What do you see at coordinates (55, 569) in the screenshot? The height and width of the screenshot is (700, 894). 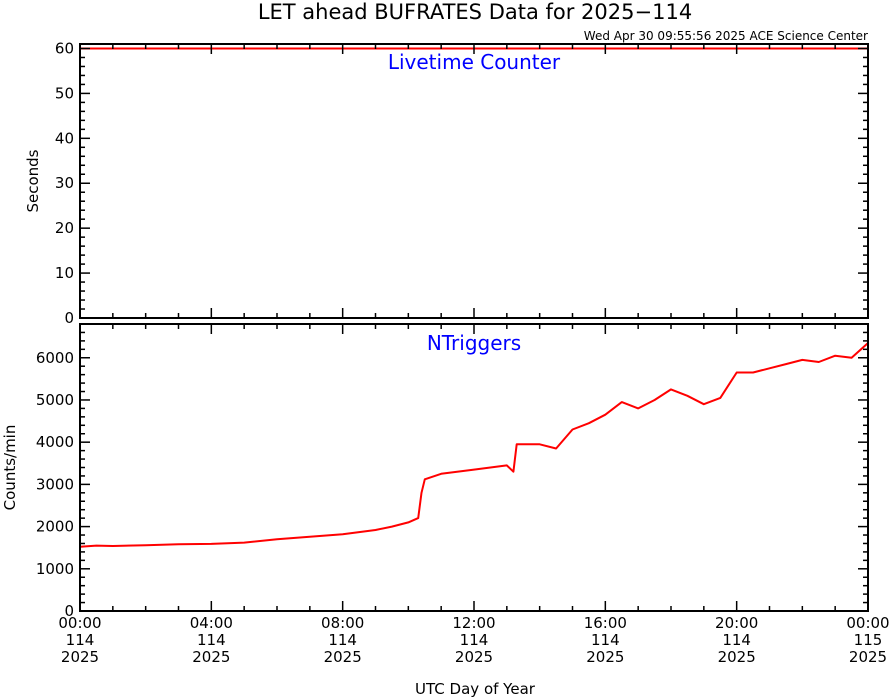 I see `ntriggers-y-tick-label: 1000` at bounding box center [55, 569].